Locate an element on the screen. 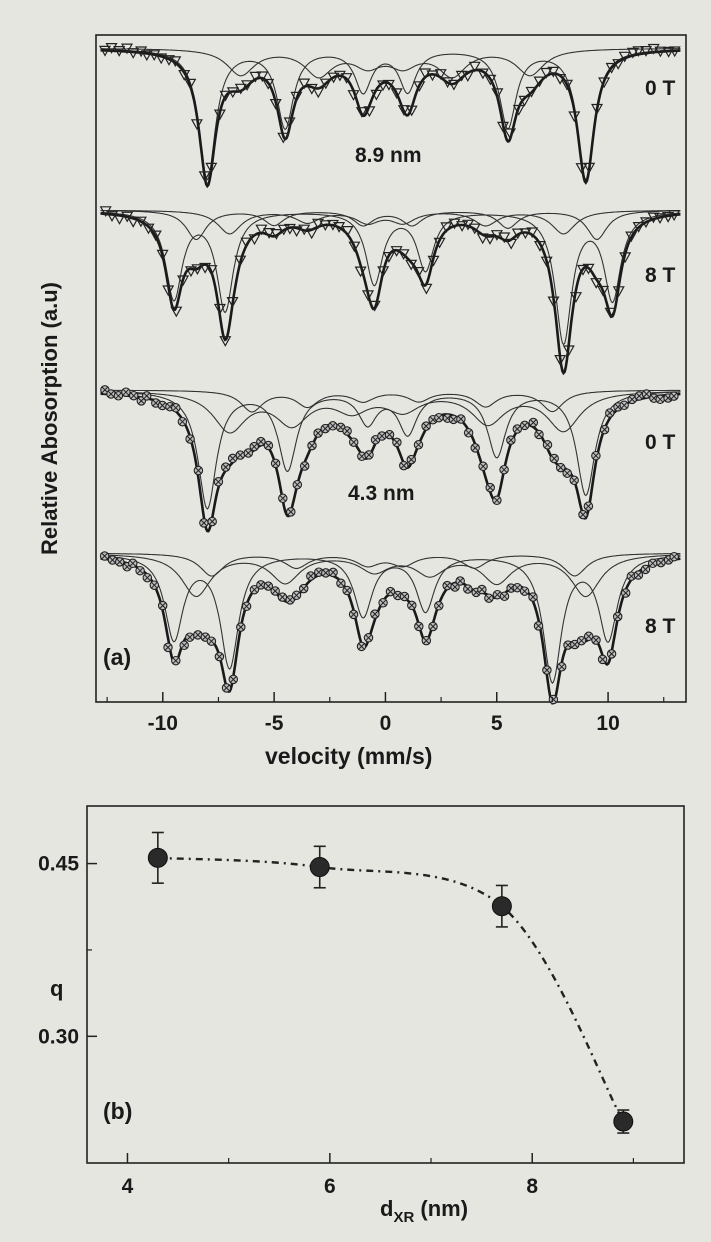 The height and width of the screenshot is (1242, 711). panel-a-x-tick-label: -5 is located at coordinates (274, 723).